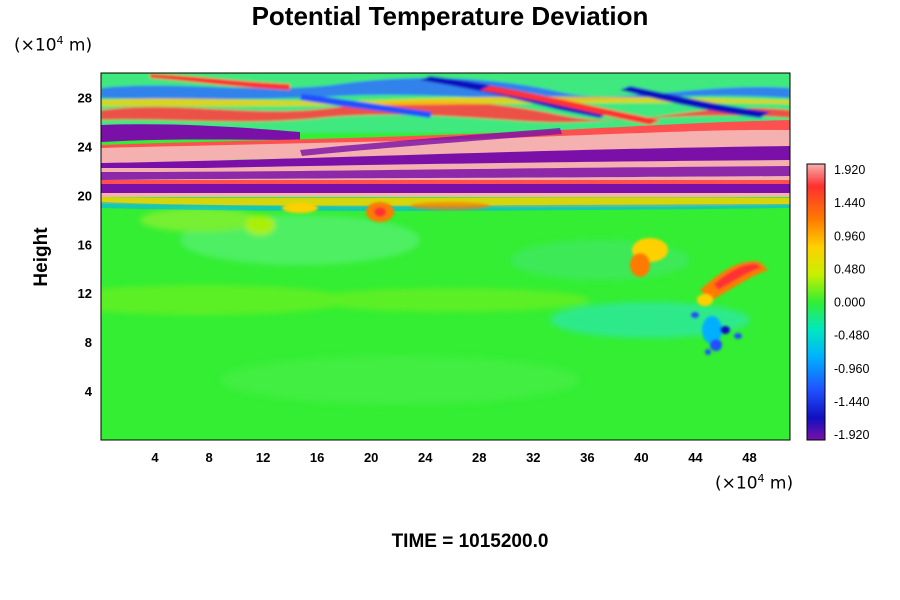 Image resolution: width=900 pixels, height=600 pixels. Describe the element at coordinates (85, 195) in the screenshot. I see `y-tick-label: 20` at that location.